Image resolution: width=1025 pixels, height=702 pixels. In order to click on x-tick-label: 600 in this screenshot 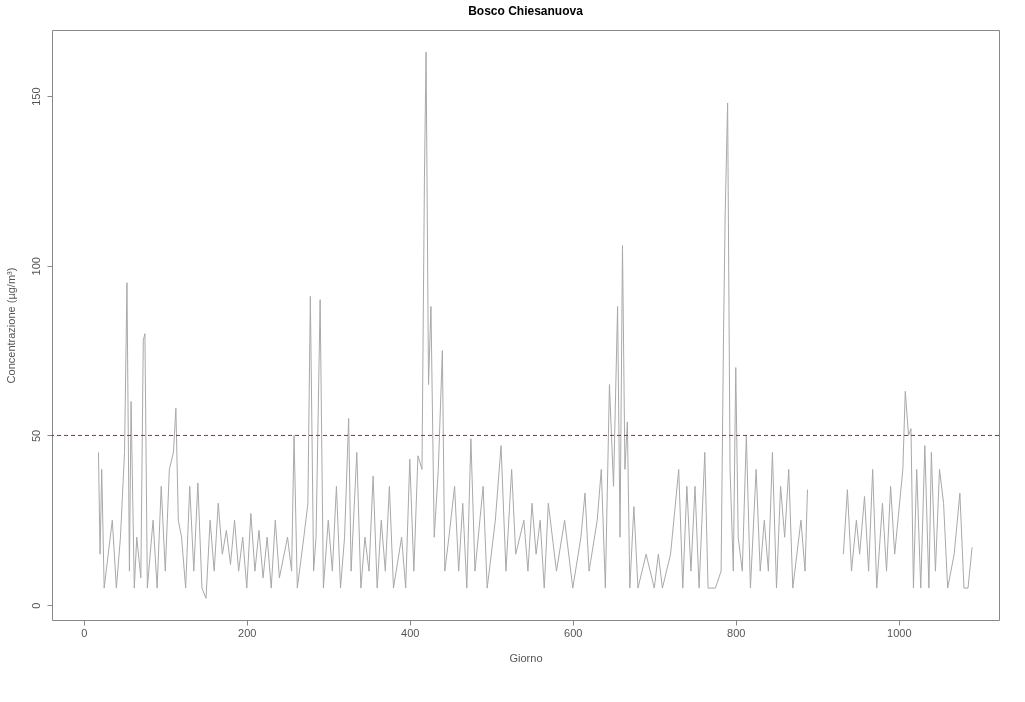, I will do `click(573, 632)`.